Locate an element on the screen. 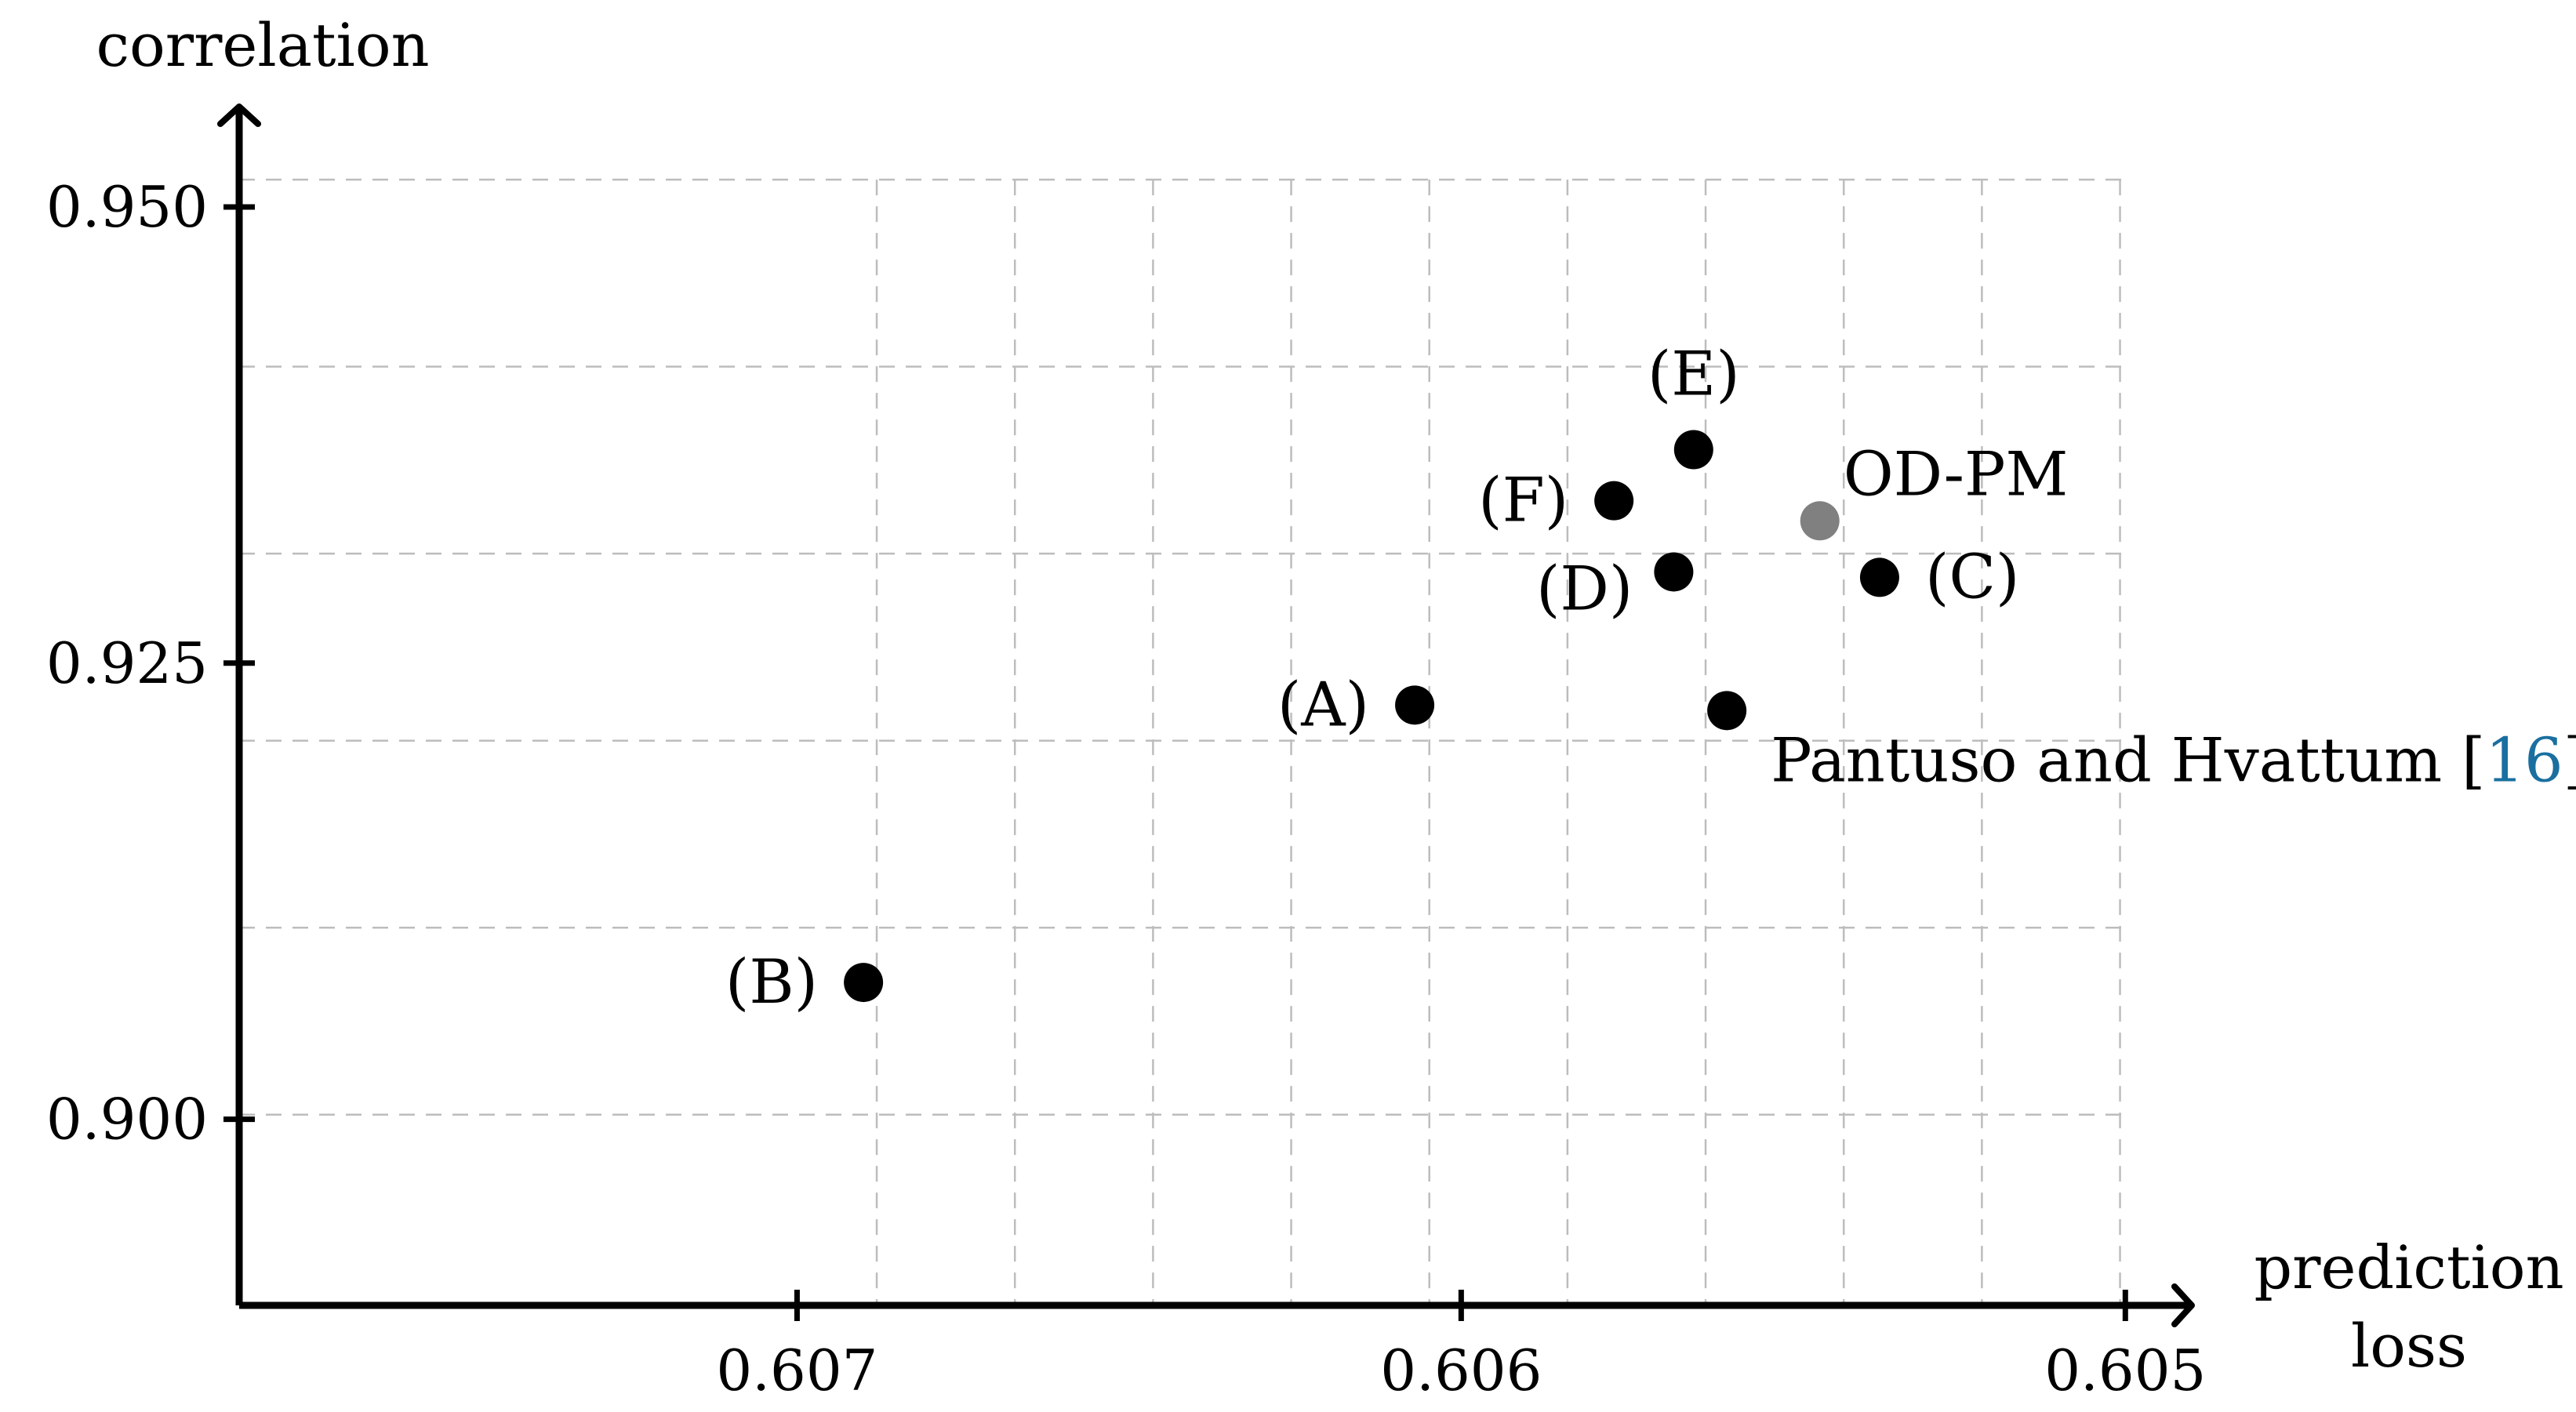 Image resolution: width=2576 pixels, height=1412 pixels. point-label: (E) is located at coordinates (1694, 374).